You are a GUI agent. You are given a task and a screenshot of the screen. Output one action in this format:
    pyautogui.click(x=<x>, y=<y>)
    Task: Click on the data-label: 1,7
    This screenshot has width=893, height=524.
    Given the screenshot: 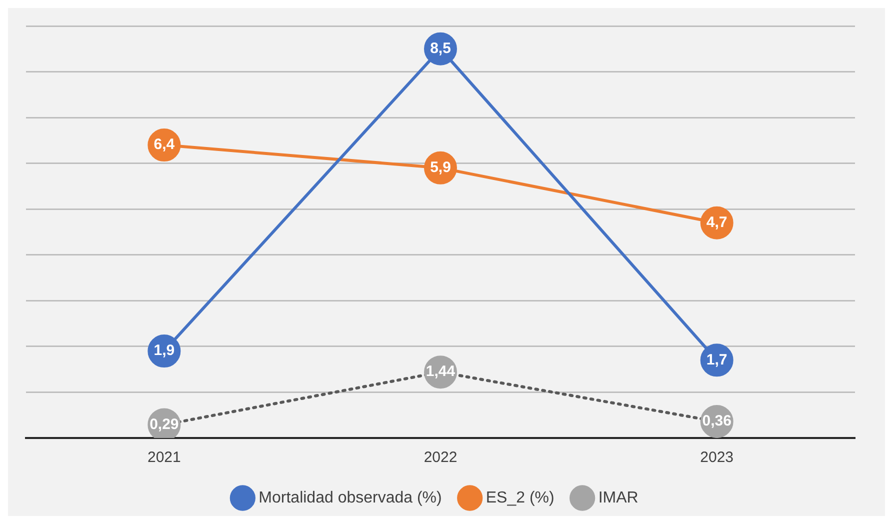 What is the action you would take?
    pyautogui.click(x=717, y=359)
    